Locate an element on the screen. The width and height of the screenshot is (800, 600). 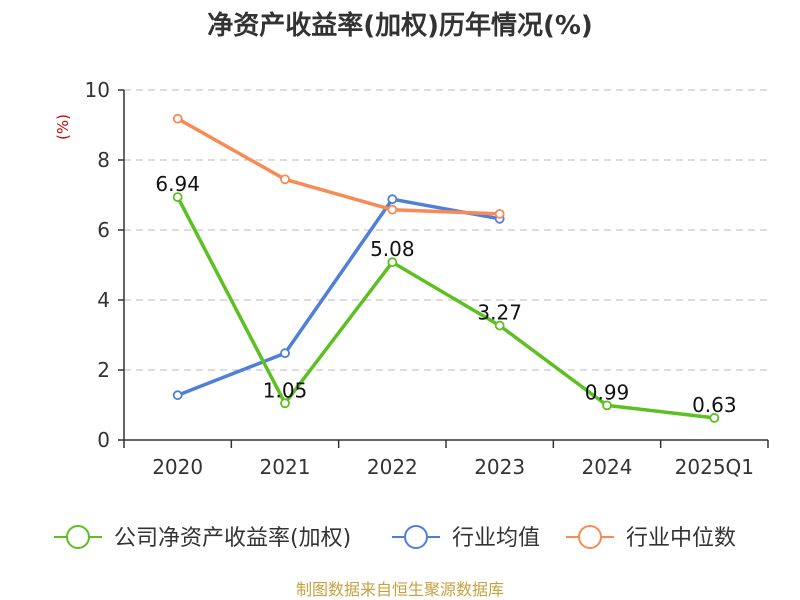
chart-title: 净资产收益率(加权)历年情况(%) is located at coordinates (400, 25).